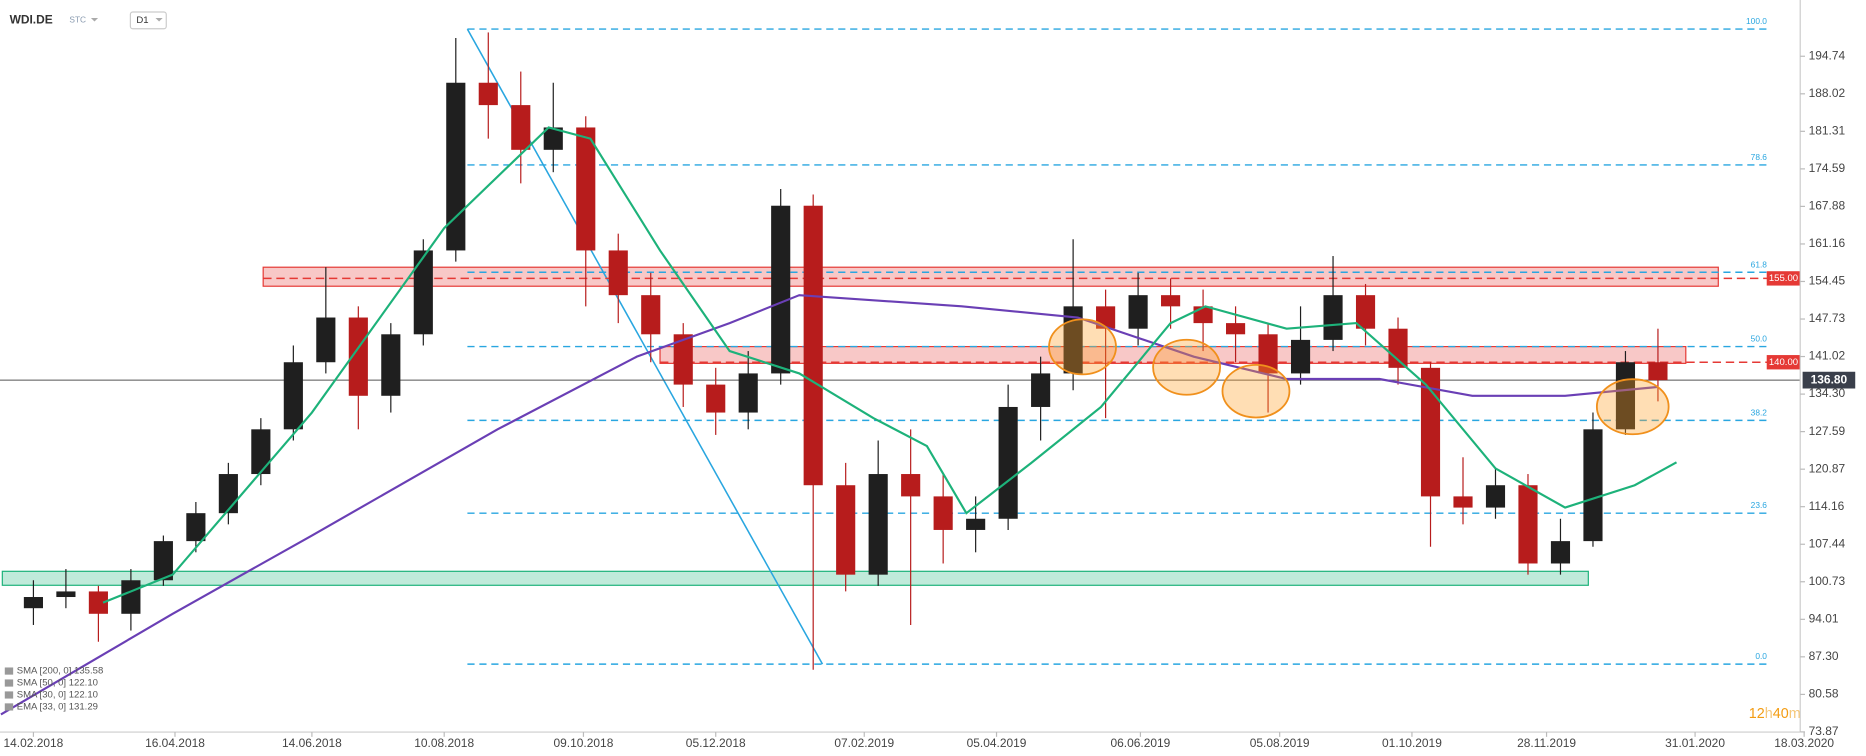 This screenshot has height=756, width=1866. What do you see at coordinates (1827, 356) in the screenshot?
I see `y-tick-label: 141.02` at bounding box center [1827, 356].